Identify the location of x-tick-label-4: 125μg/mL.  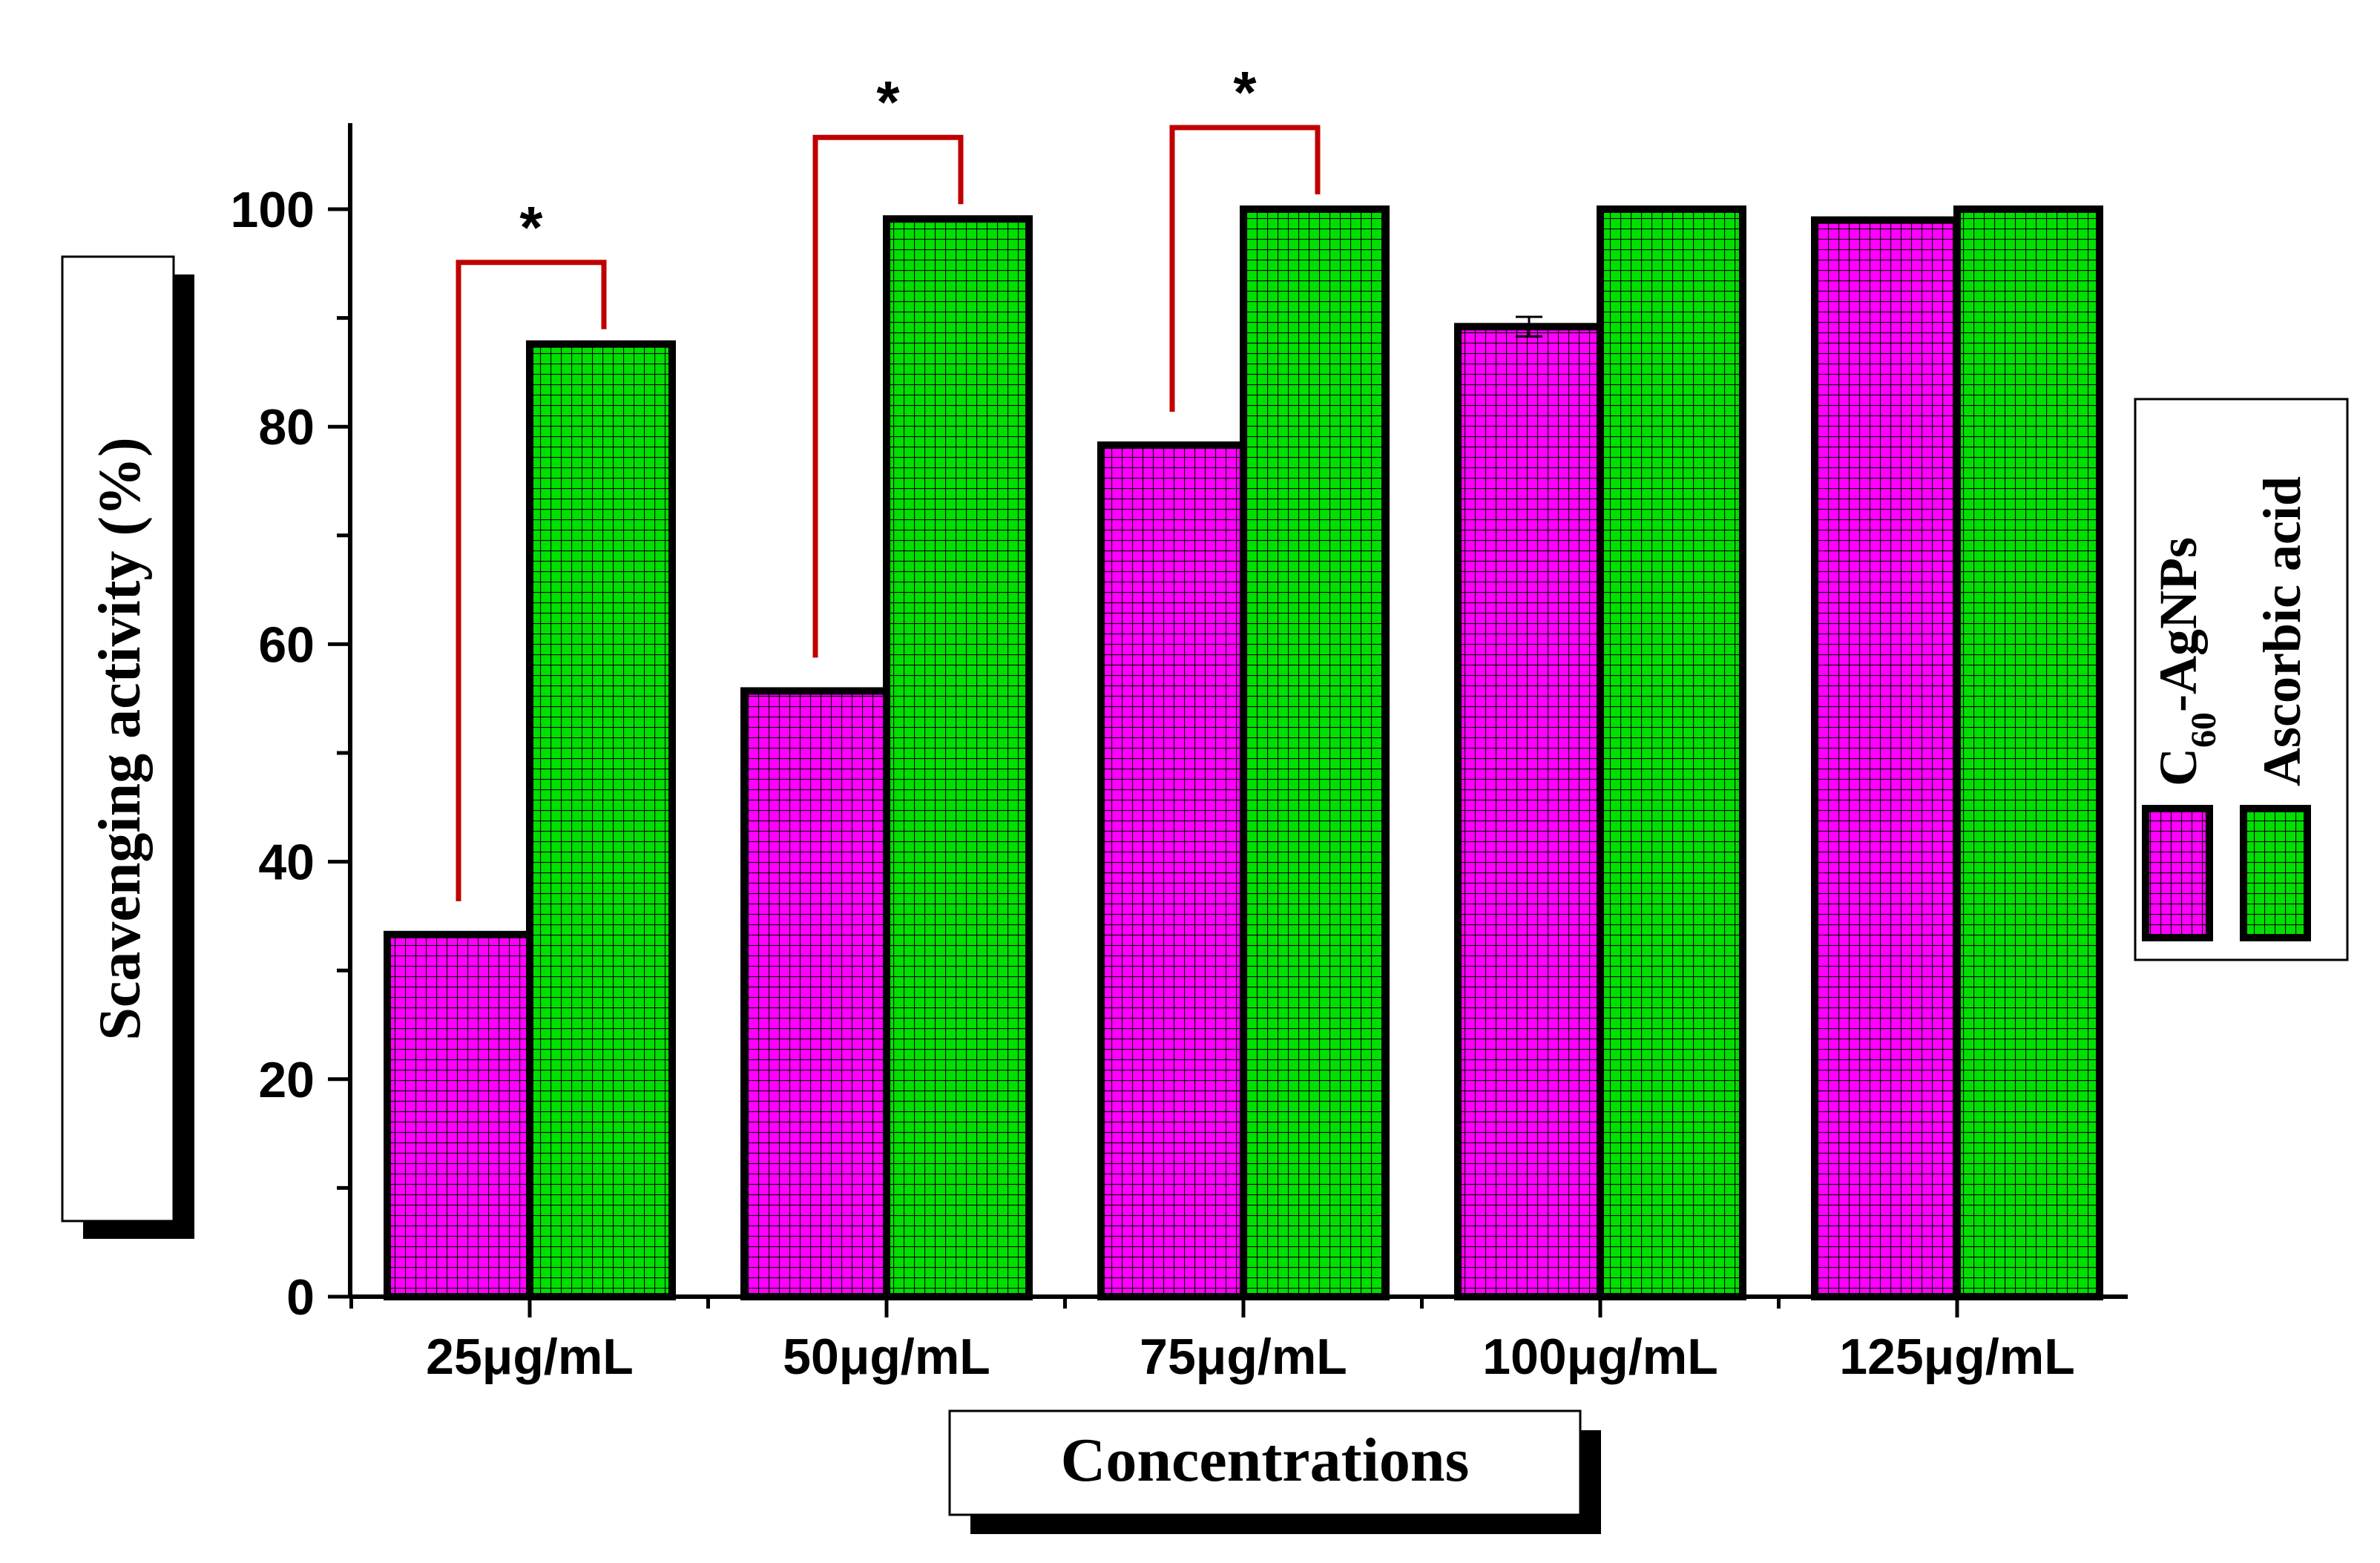
(1957, 1357).